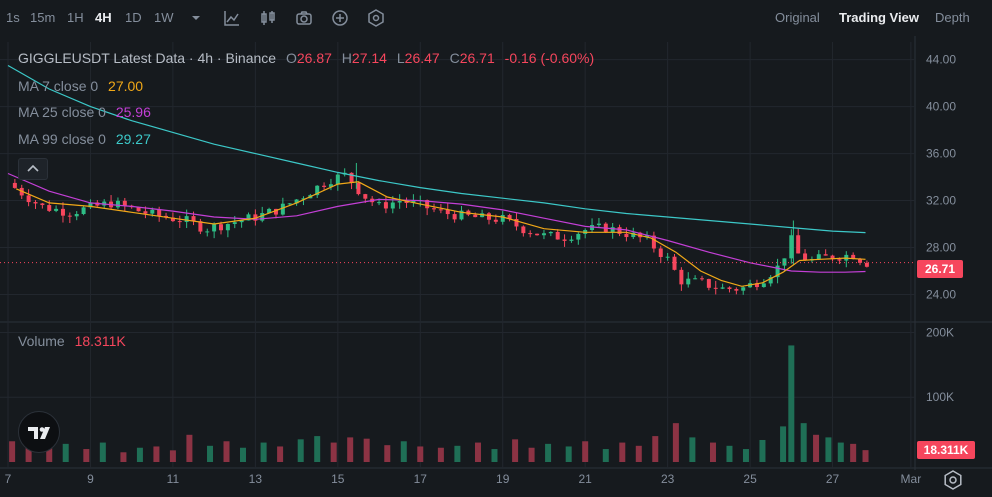 The width and height of the screenshot is (992, 497). I want to click on time-tick-label: 27, so click(833, 479).